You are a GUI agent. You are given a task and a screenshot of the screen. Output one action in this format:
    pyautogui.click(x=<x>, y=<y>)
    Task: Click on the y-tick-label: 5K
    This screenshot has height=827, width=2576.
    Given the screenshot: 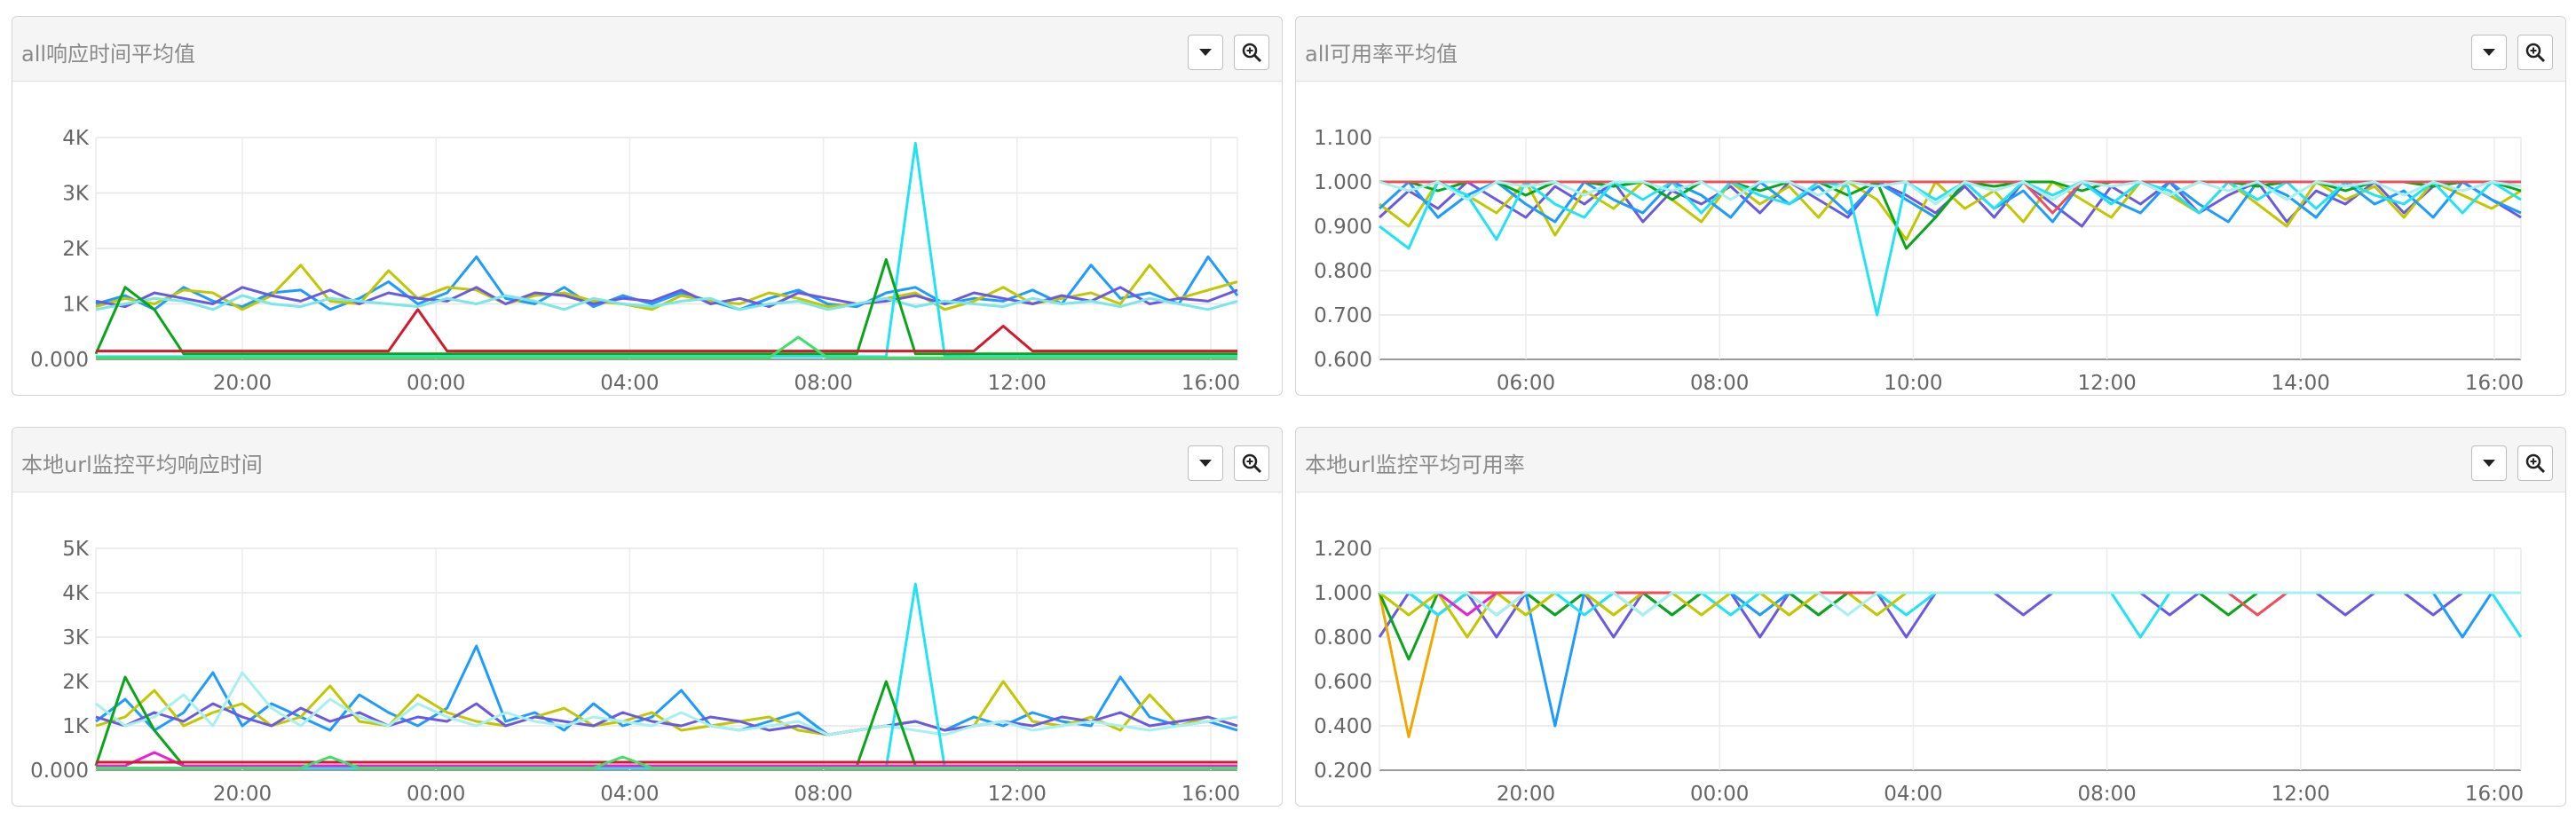 What is the action you would take?
    pyautogui.click(x=76, y=549)
    